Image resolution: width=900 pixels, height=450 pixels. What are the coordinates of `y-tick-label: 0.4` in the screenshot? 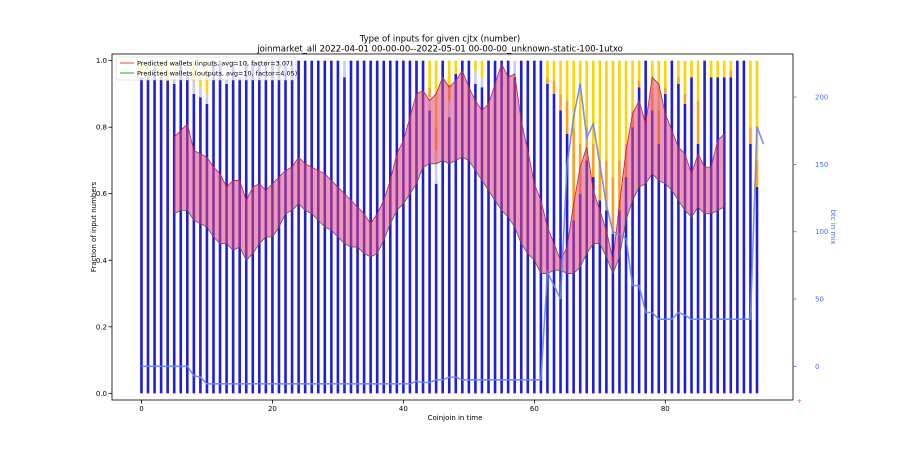 It's located at (102, 261).